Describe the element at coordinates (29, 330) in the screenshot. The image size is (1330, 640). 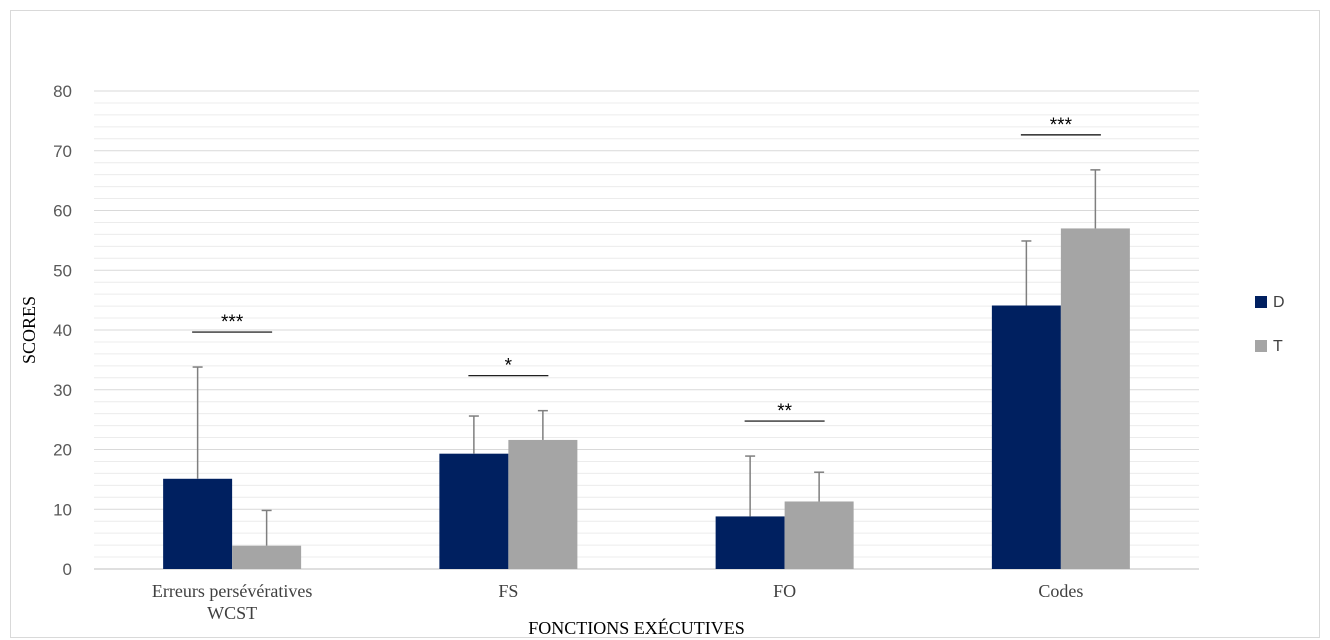
I see `y-axis-title: SCORES` at that location.